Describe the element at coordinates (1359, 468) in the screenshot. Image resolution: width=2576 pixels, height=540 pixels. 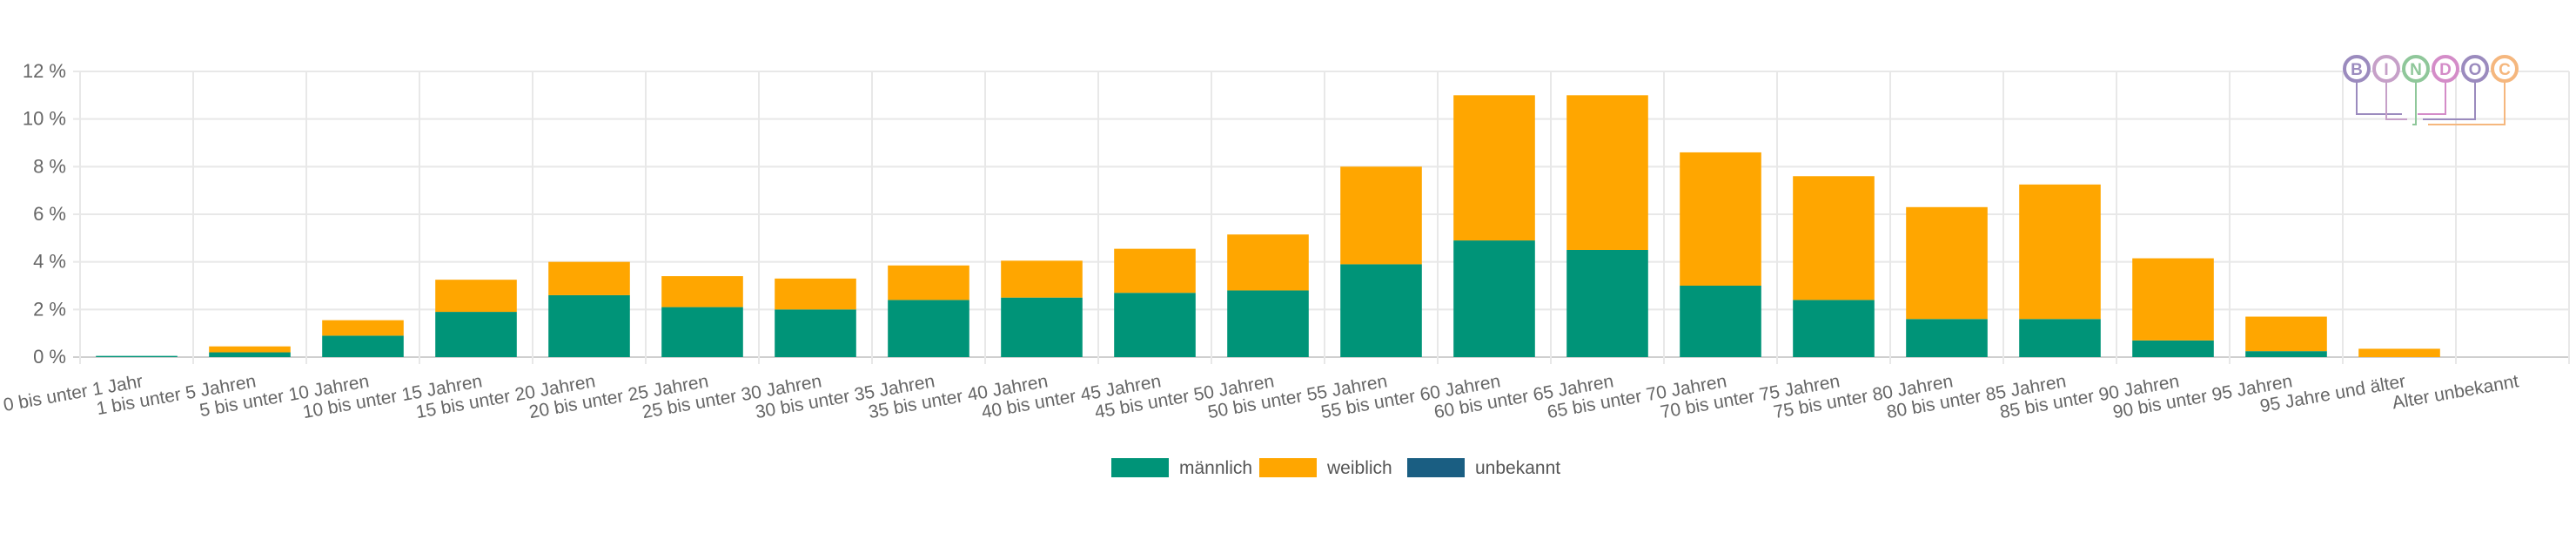
I see `legend-label: weiblich` at that location.